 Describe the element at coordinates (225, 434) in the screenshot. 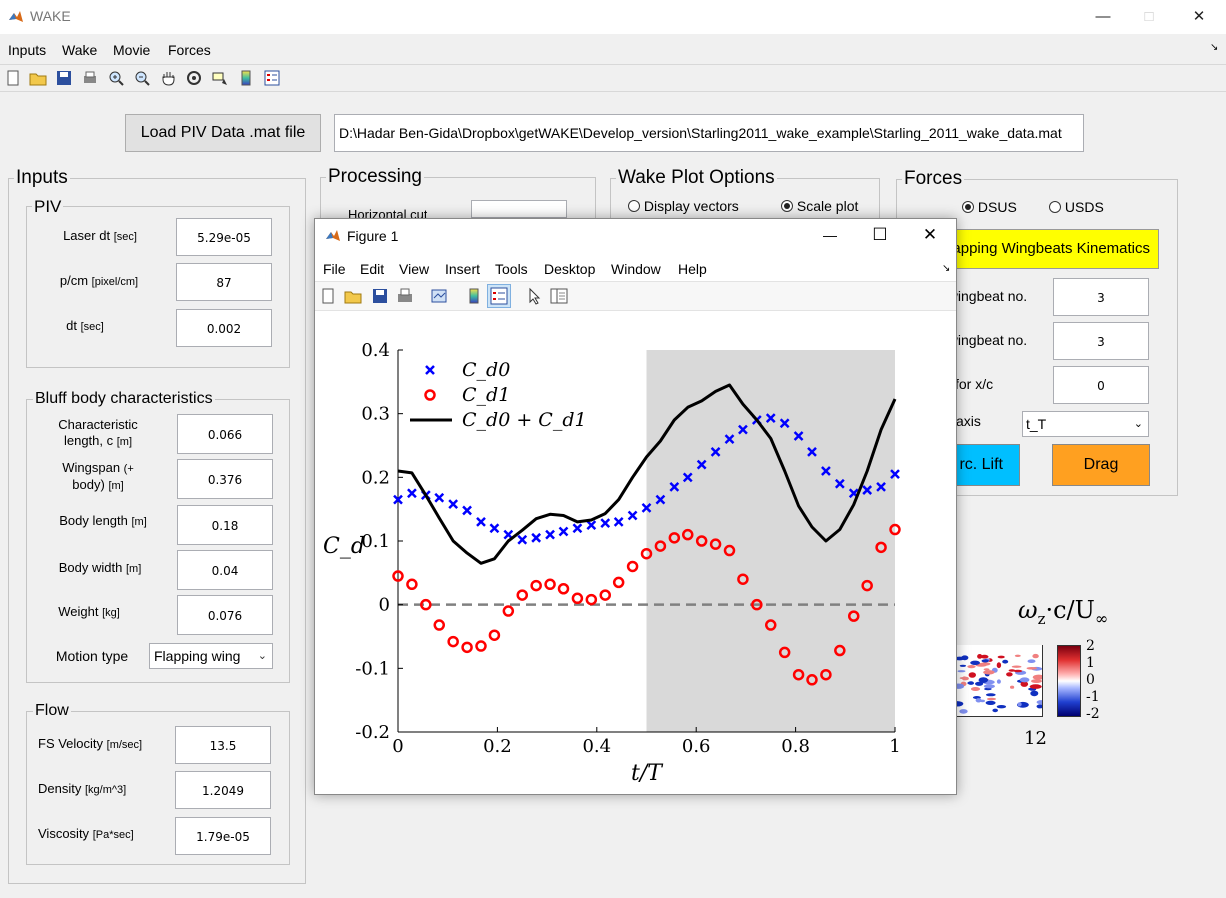

I see `char-length-field: 0.066` at that location.